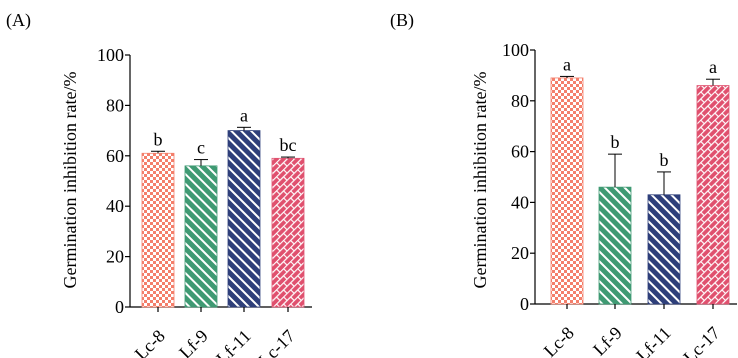  Describe the element at coordinates (402, 20) in the screenshot. I see `panel-label: (B)` at that location.